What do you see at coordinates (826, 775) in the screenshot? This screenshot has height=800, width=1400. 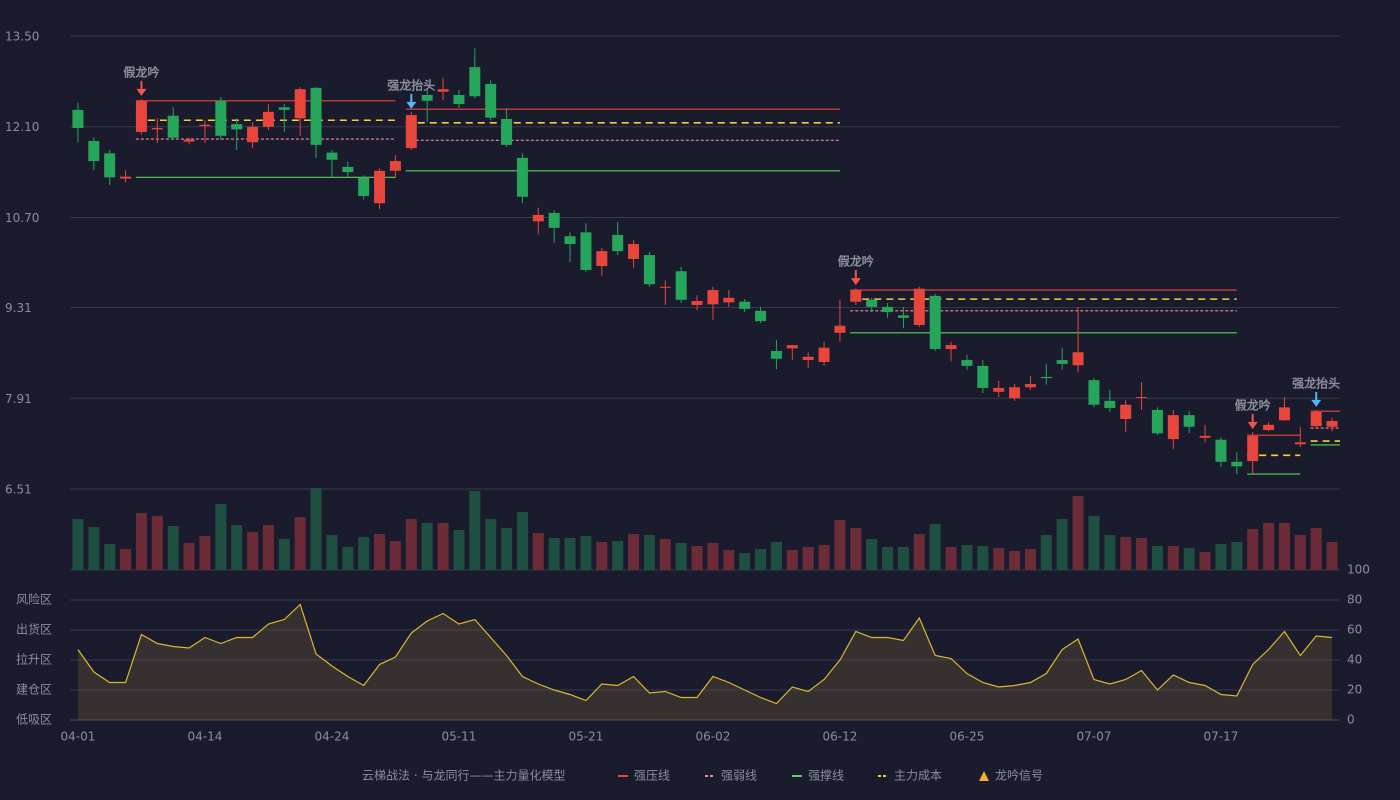 I see `legend-label: 强撑线` at bounding box center [826, 775].